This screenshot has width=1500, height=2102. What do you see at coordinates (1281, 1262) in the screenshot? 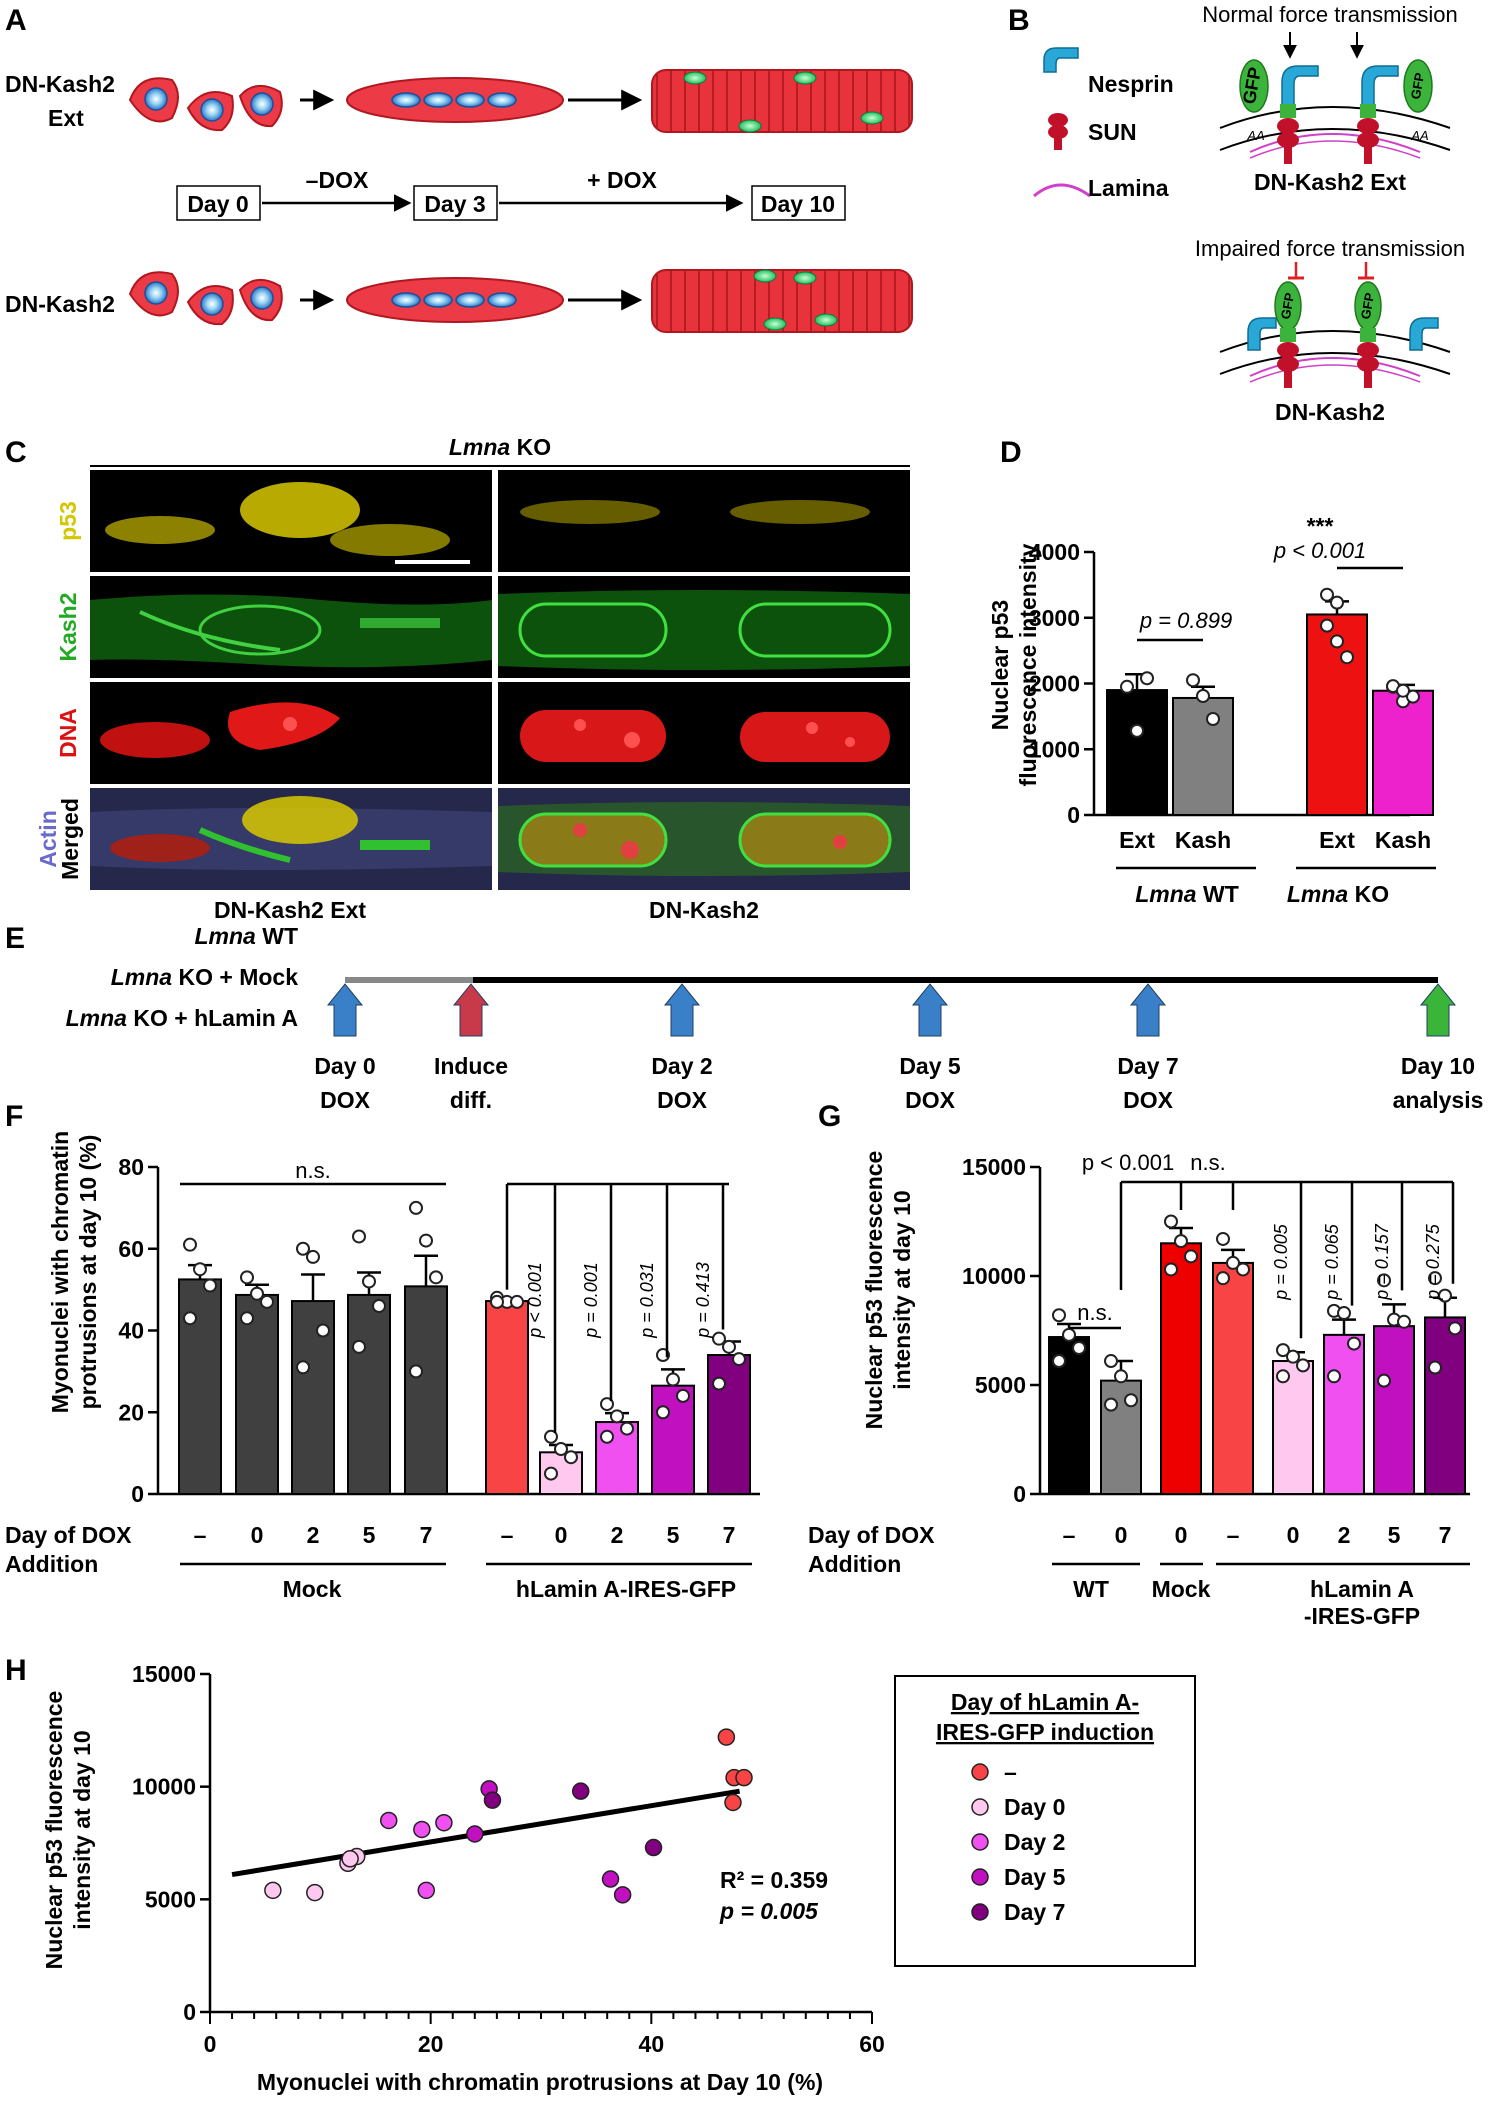
I see `g-pval-0: p = 0.005` at bounding box center [1281, 1262].